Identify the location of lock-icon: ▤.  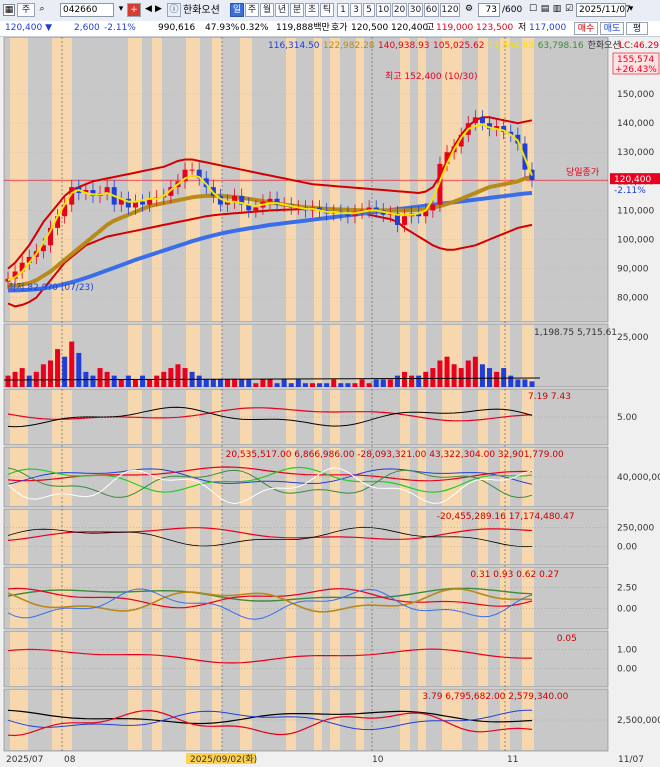
(545, 9).